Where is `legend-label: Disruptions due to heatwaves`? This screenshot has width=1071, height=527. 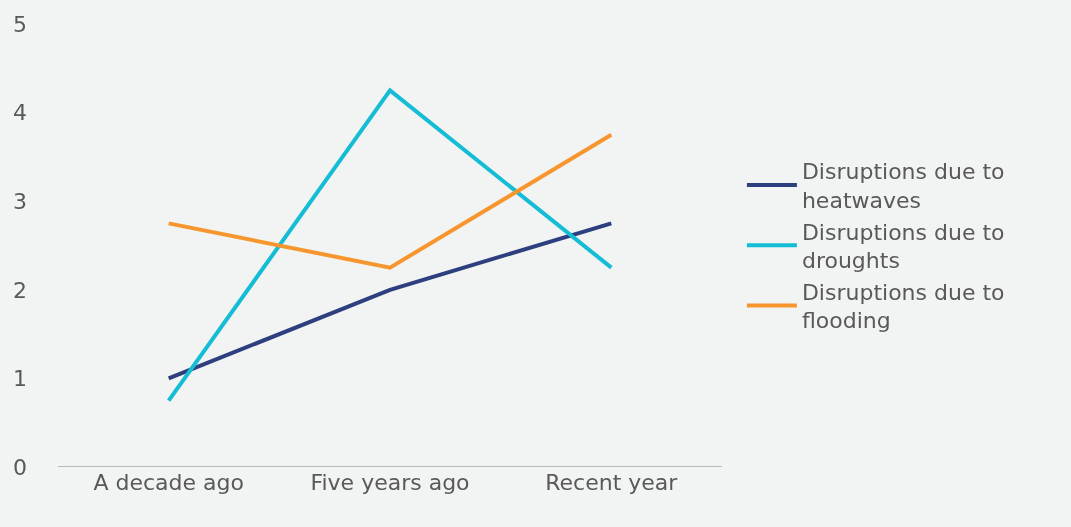 legend-label: Disruptions due to heatwaves is located at coordinates (903, 186).